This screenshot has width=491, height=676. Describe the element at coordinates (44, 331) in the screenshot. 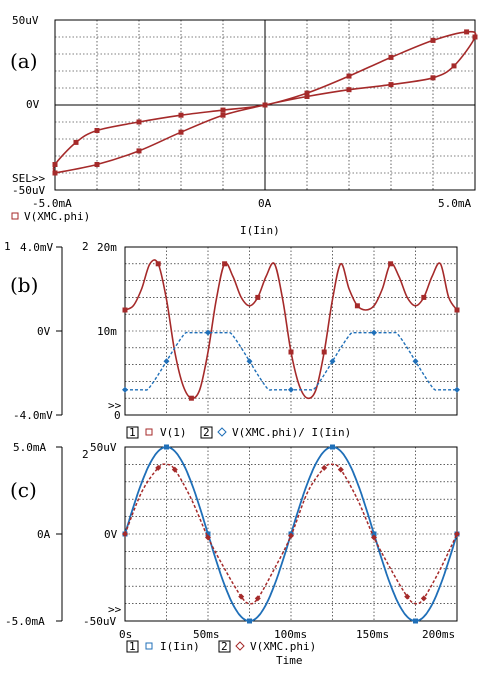

I see `panel-b-axis1-tick-label-mid: 0V` at that location.